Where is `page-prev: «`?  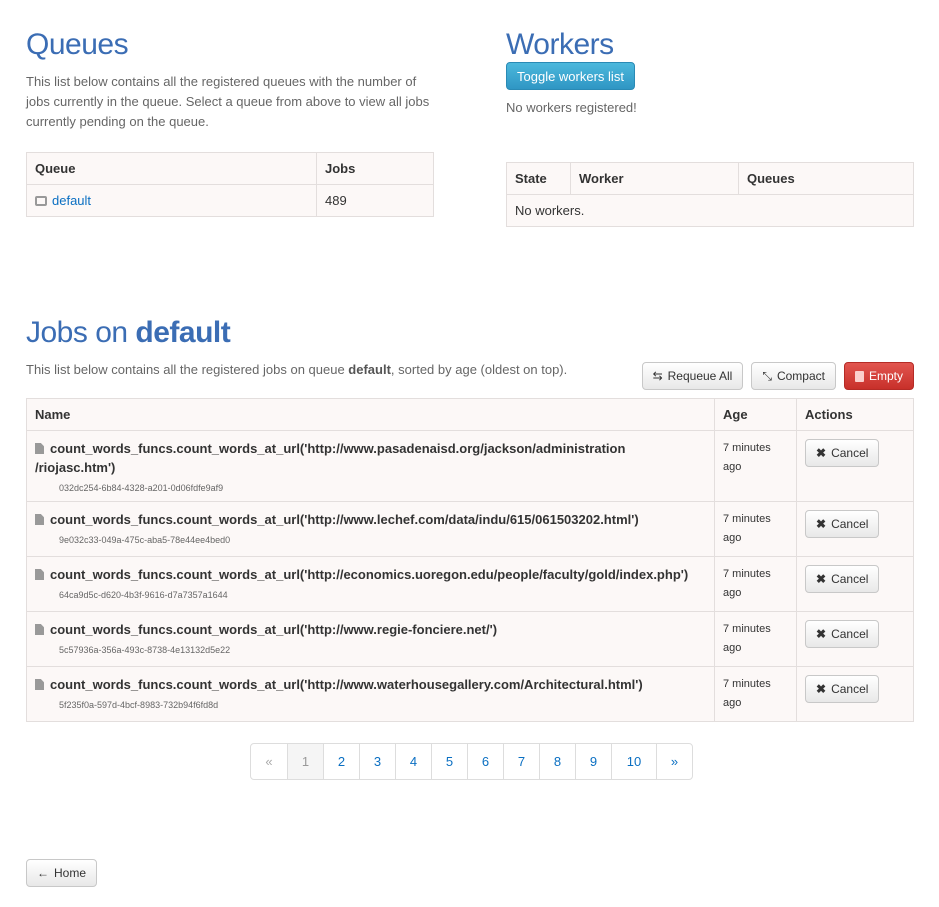
page-prev: « is located at coordinates (269, 761).